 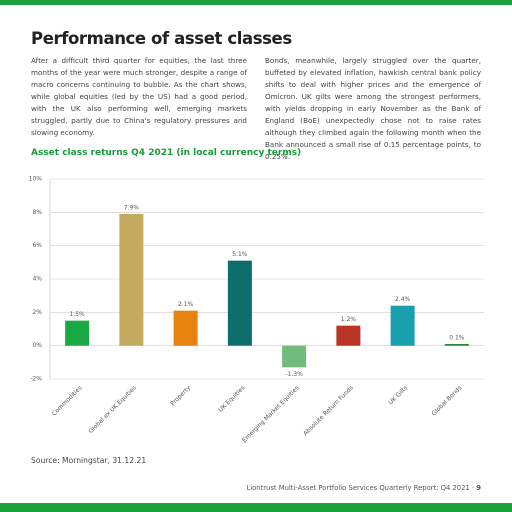 I want to click on data-label: 1.5%, so click(x=78, y=314).